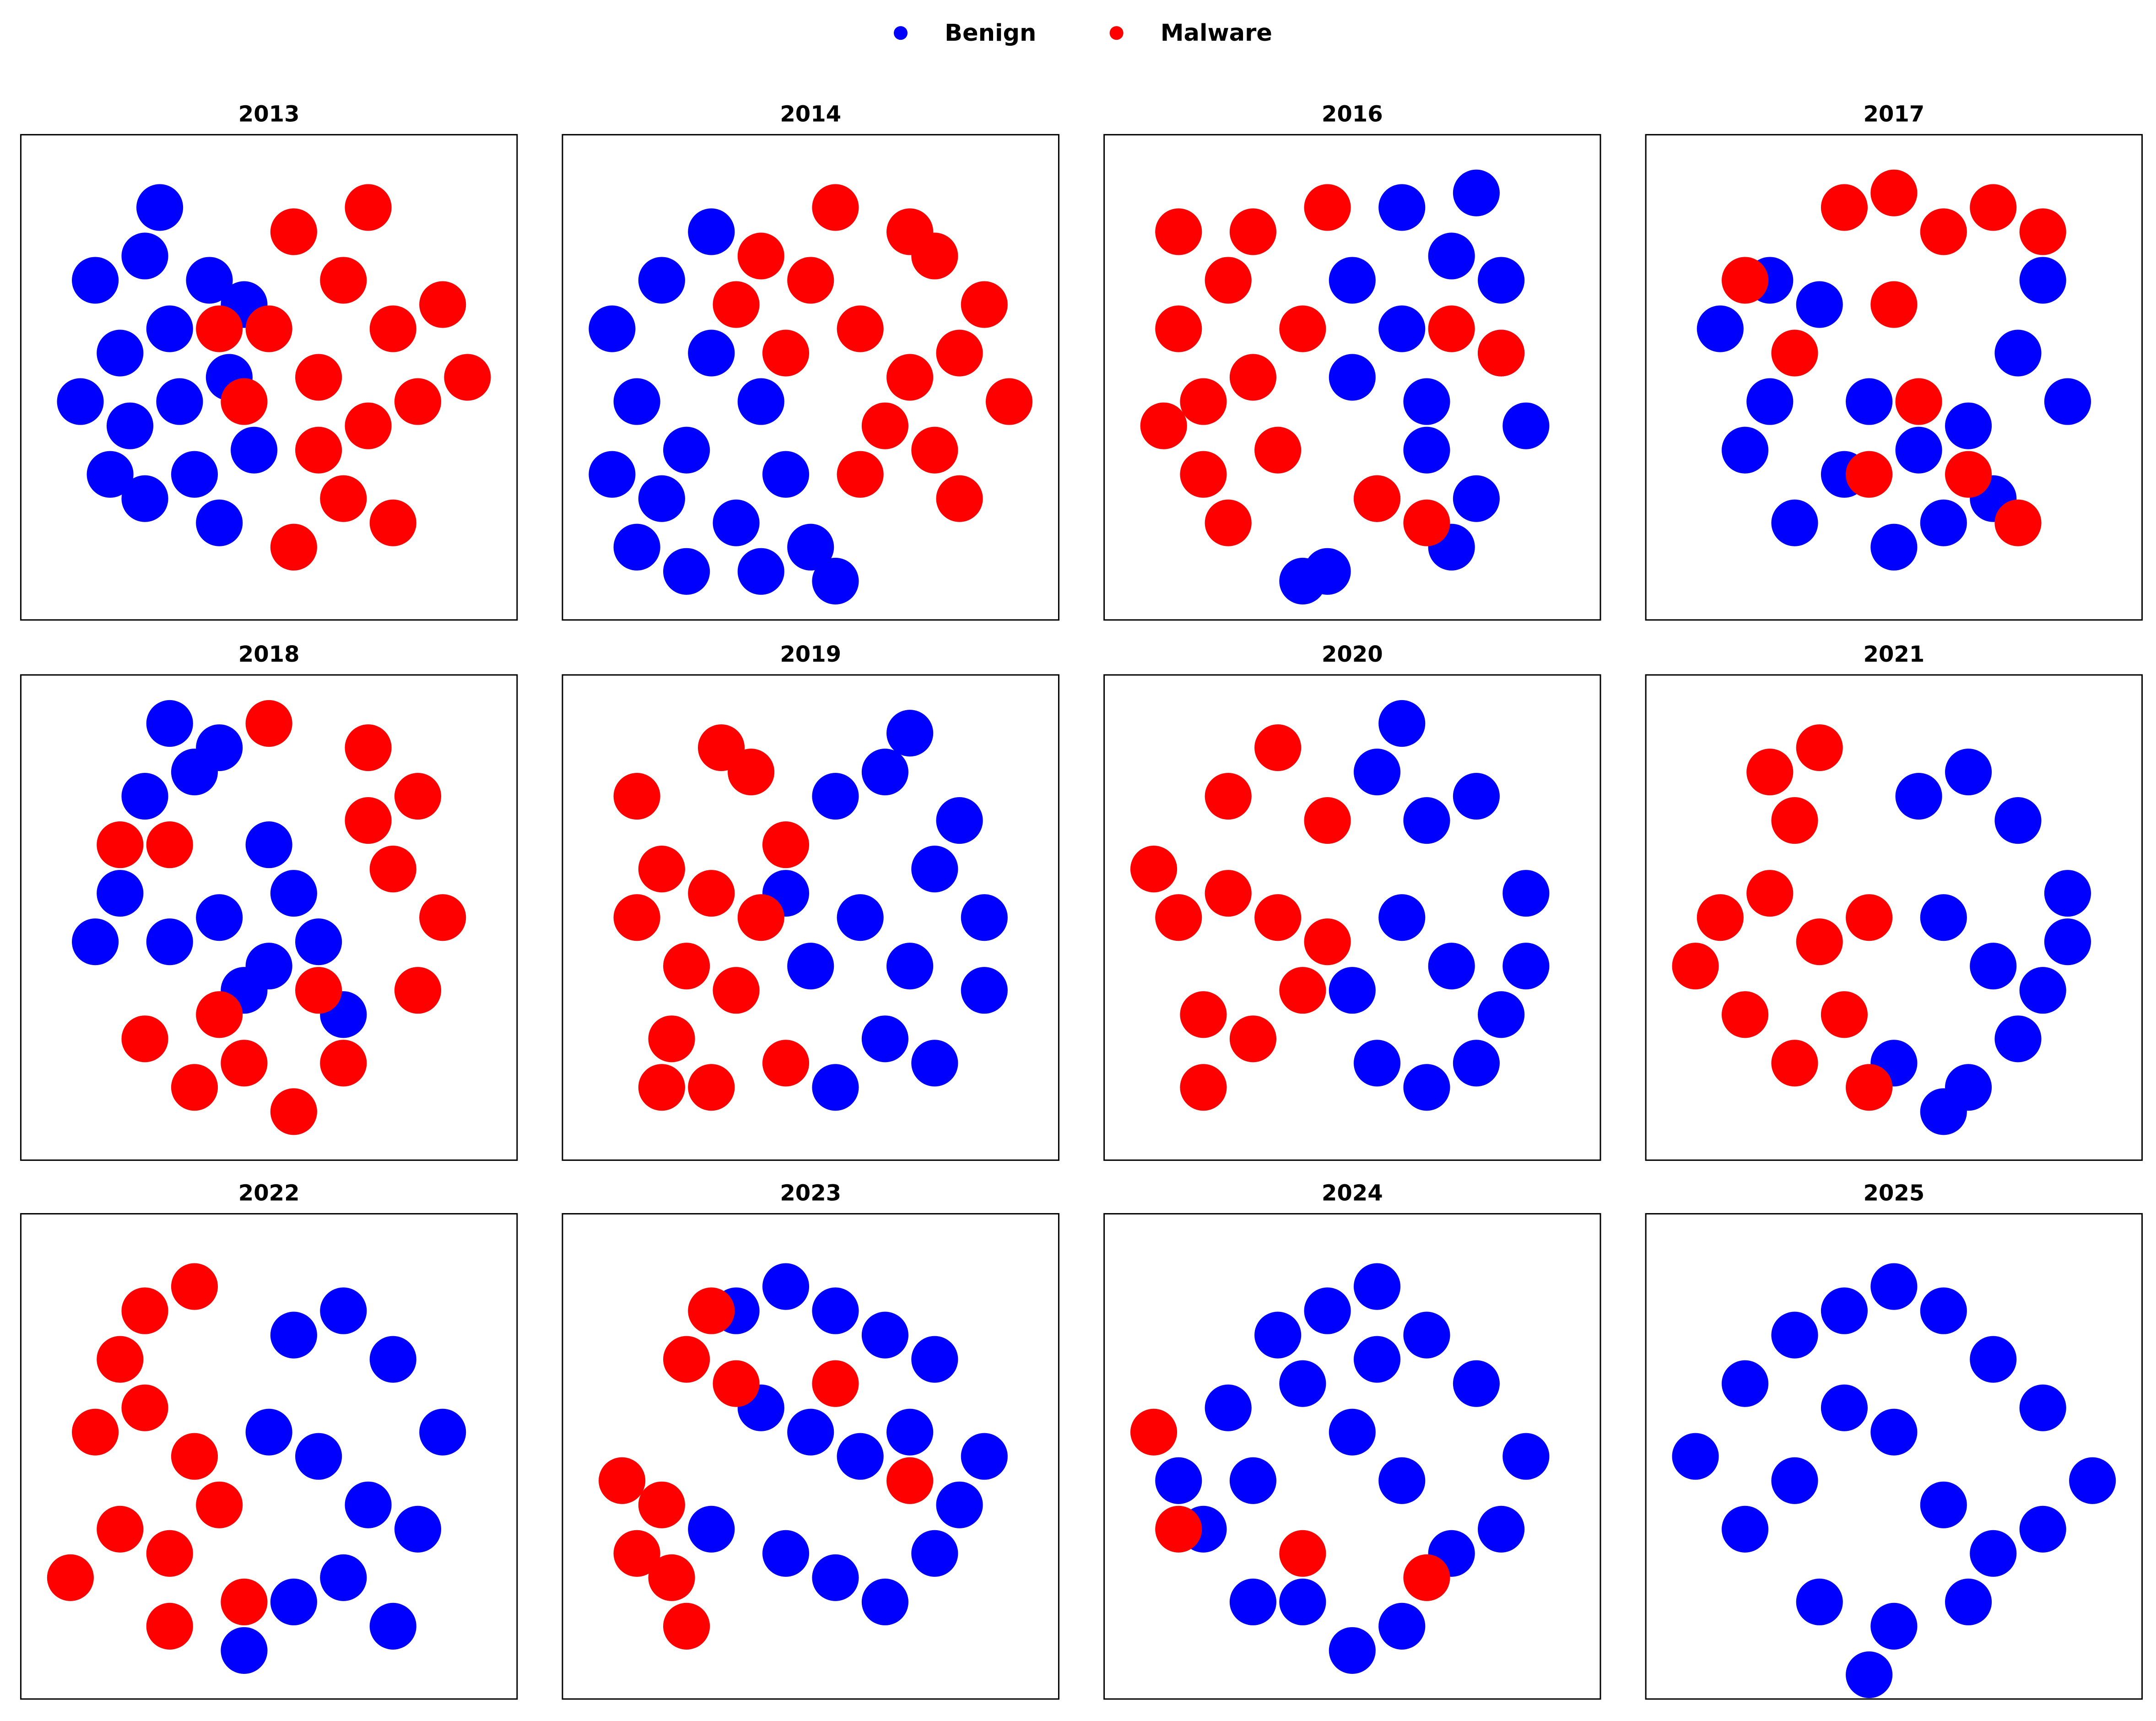 The height and width of the screenshot is (1721, 2156). Describe the element at coordinates (810, 1193) in the screenshot. I see `panel-title: 2023` at that location.